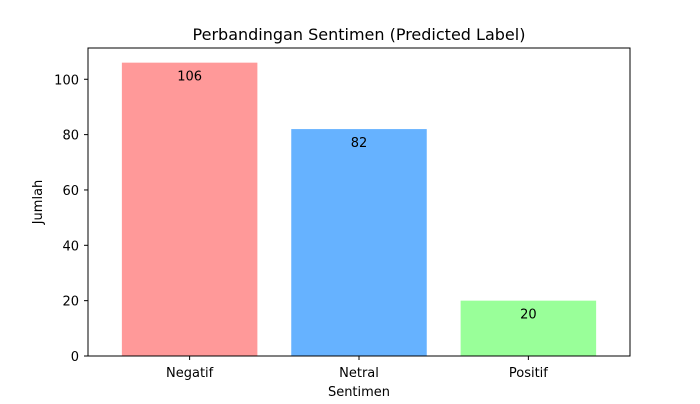 Image resolution: width=700 pixels, height=404 pixels. Describe the element at coordinates (528, 314) in the screenshot. I see `data-label-positif: 20` at that location.